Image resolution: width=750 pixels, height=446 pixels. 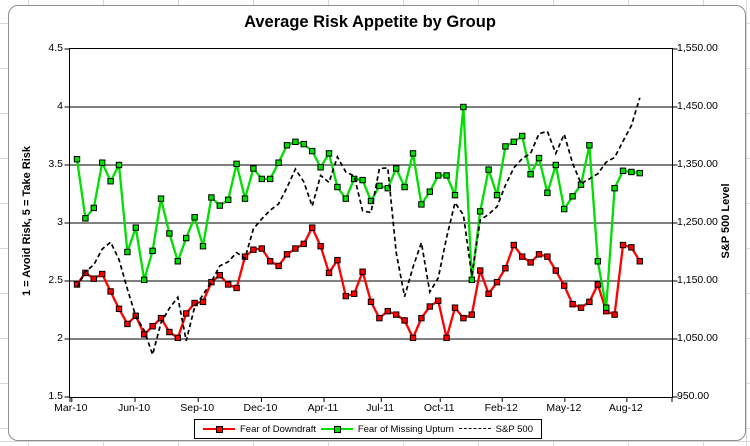 I want to click on legend-item-fear-of-missing-upturn: Fear of Missing Upturn, so click(x=387, y=429).